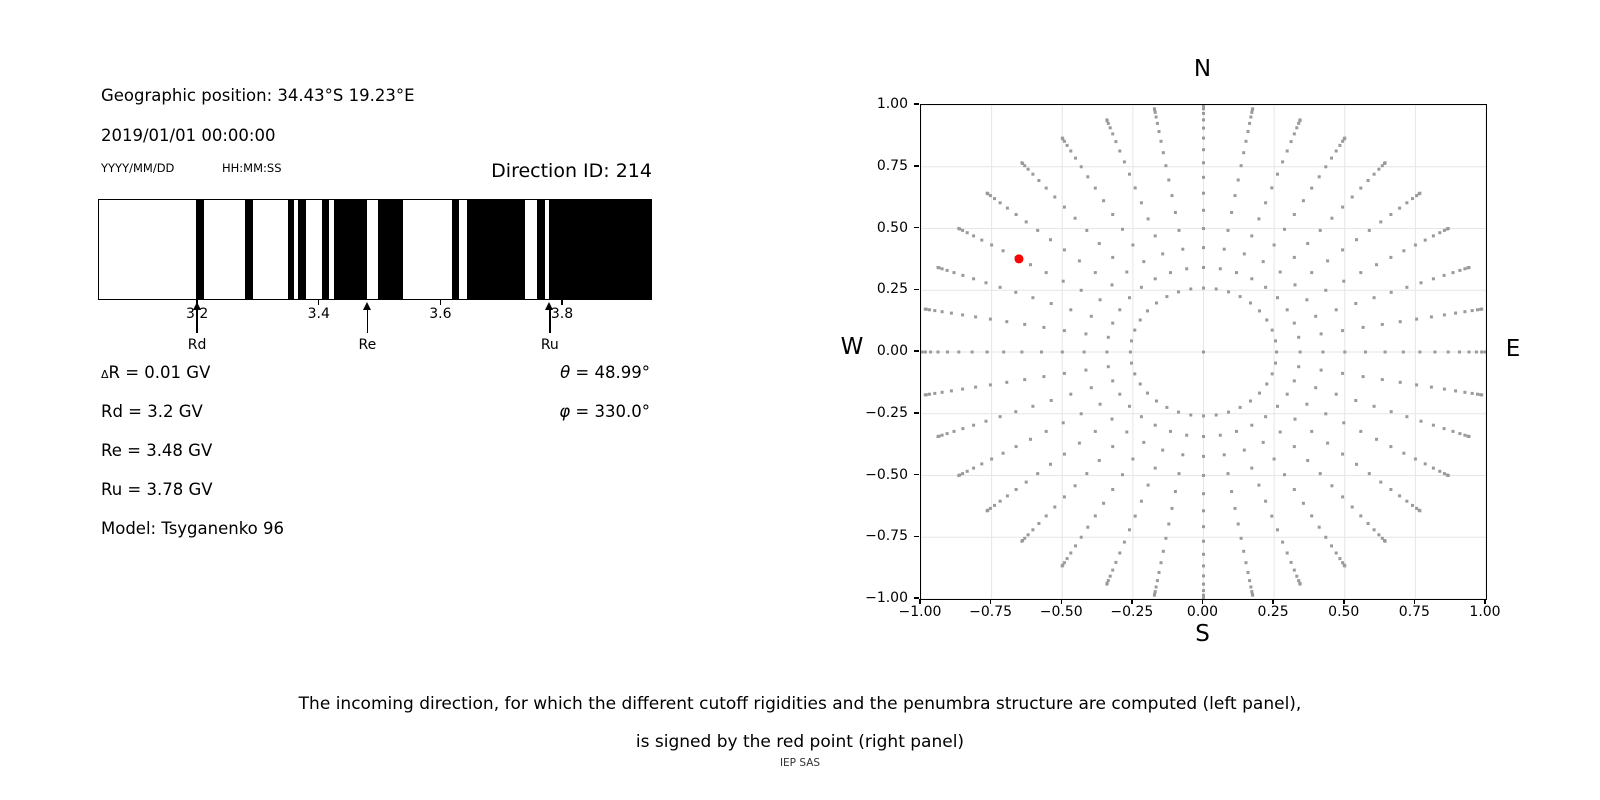 The height and width of the screenshot is (800, 1600). I want to click on param-phi: φ = 330.0°, so click(604, 411).